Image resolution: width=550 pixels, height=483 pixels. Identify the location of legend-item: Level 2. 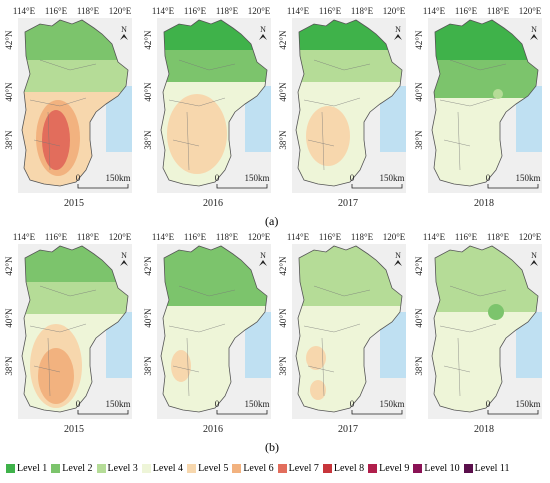
(72, 468).